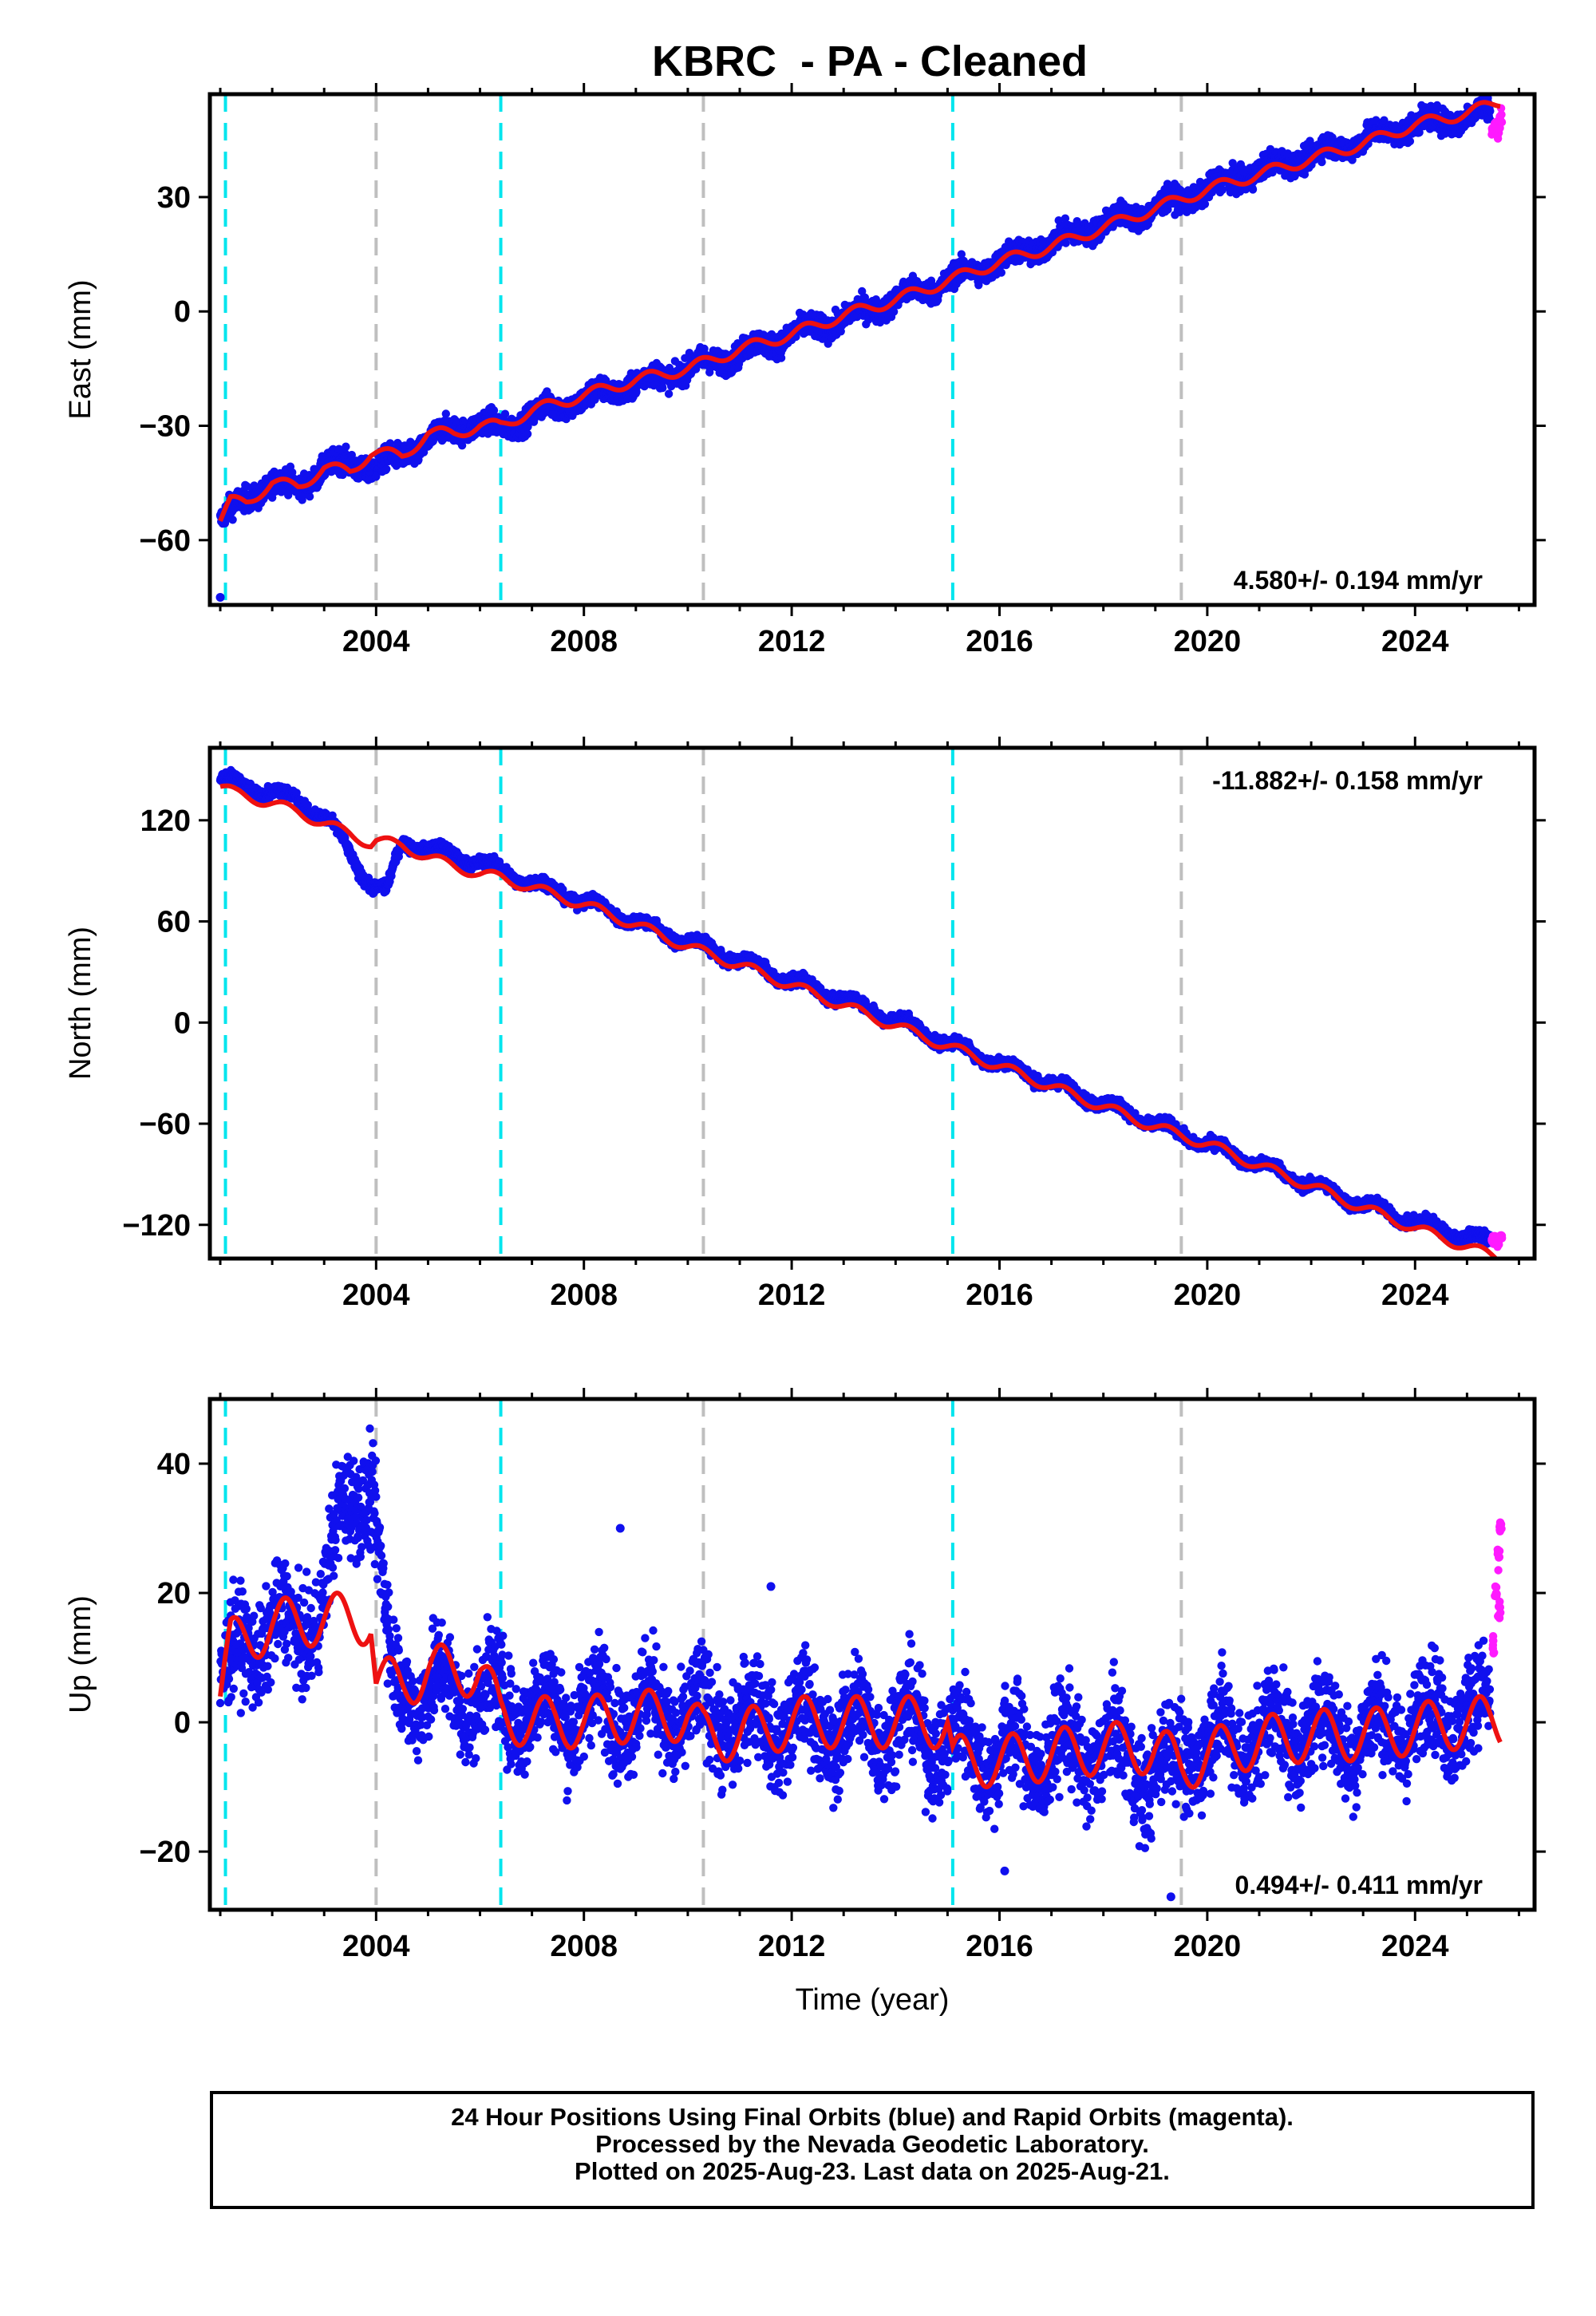 The image size is (1596, 2316). What do you see at coordinates (182, 312) in the screenshot?
I see `y-tick-label: 0` at bounding box center [182, 312].